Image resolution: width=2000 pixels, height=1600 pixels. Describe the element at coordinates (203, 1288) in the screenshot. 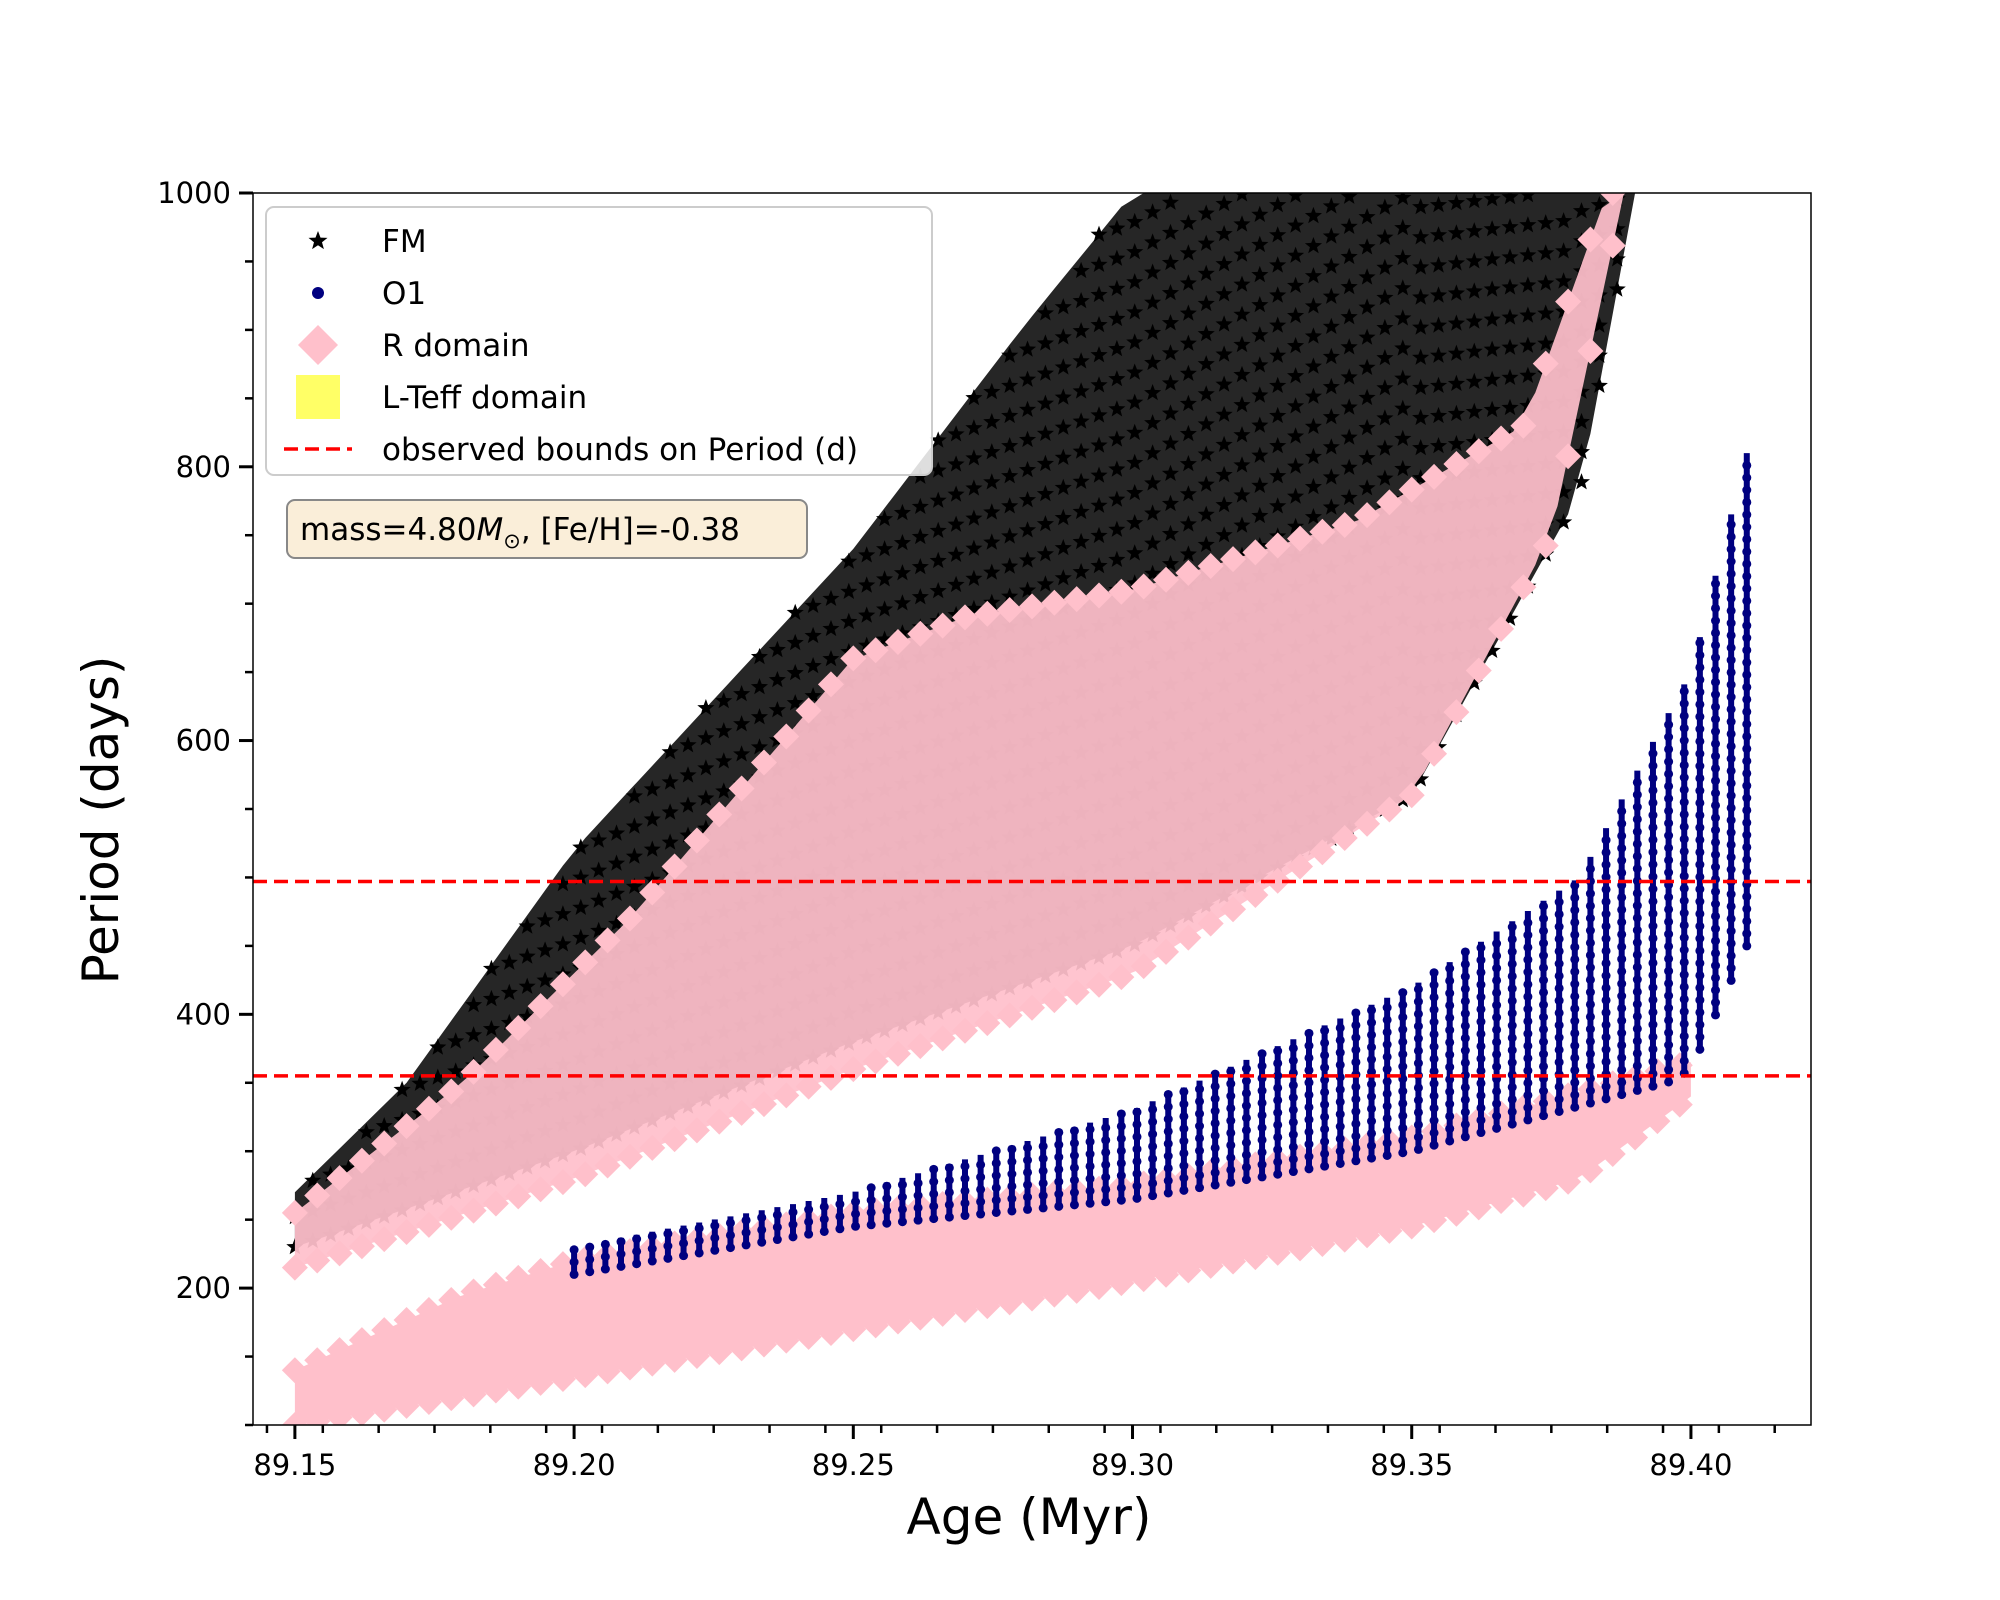

I see `y-tick-label: 200` at that location.